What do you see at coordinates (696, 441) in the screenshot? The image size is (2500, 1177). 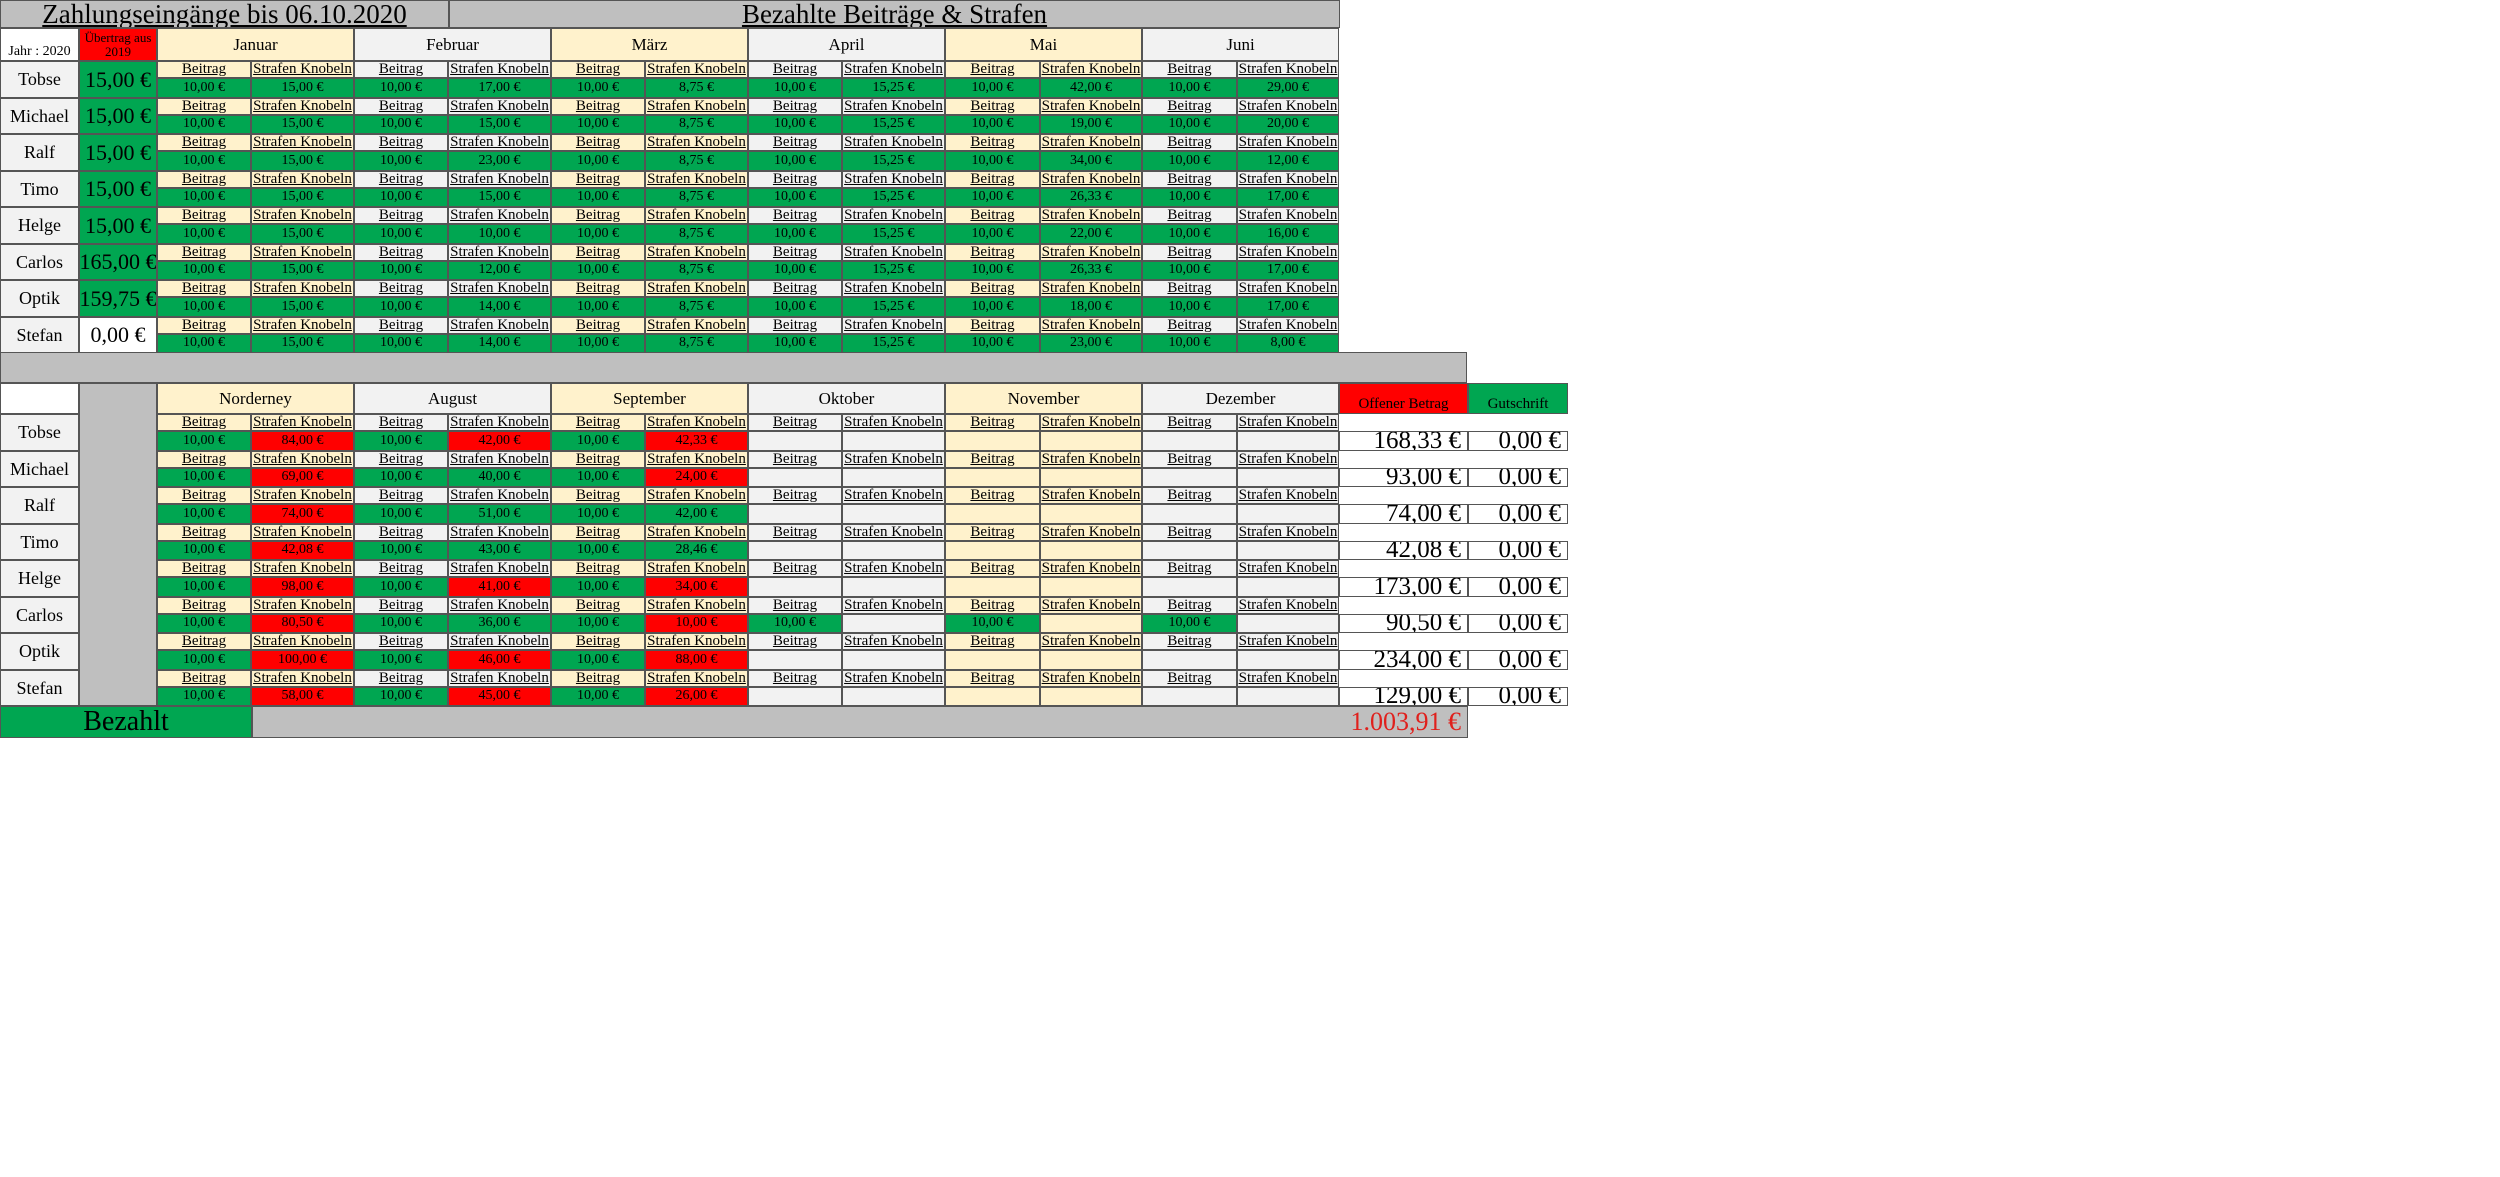 I see `strafen-value: 42,33 €` at bounding box center [696, 441].